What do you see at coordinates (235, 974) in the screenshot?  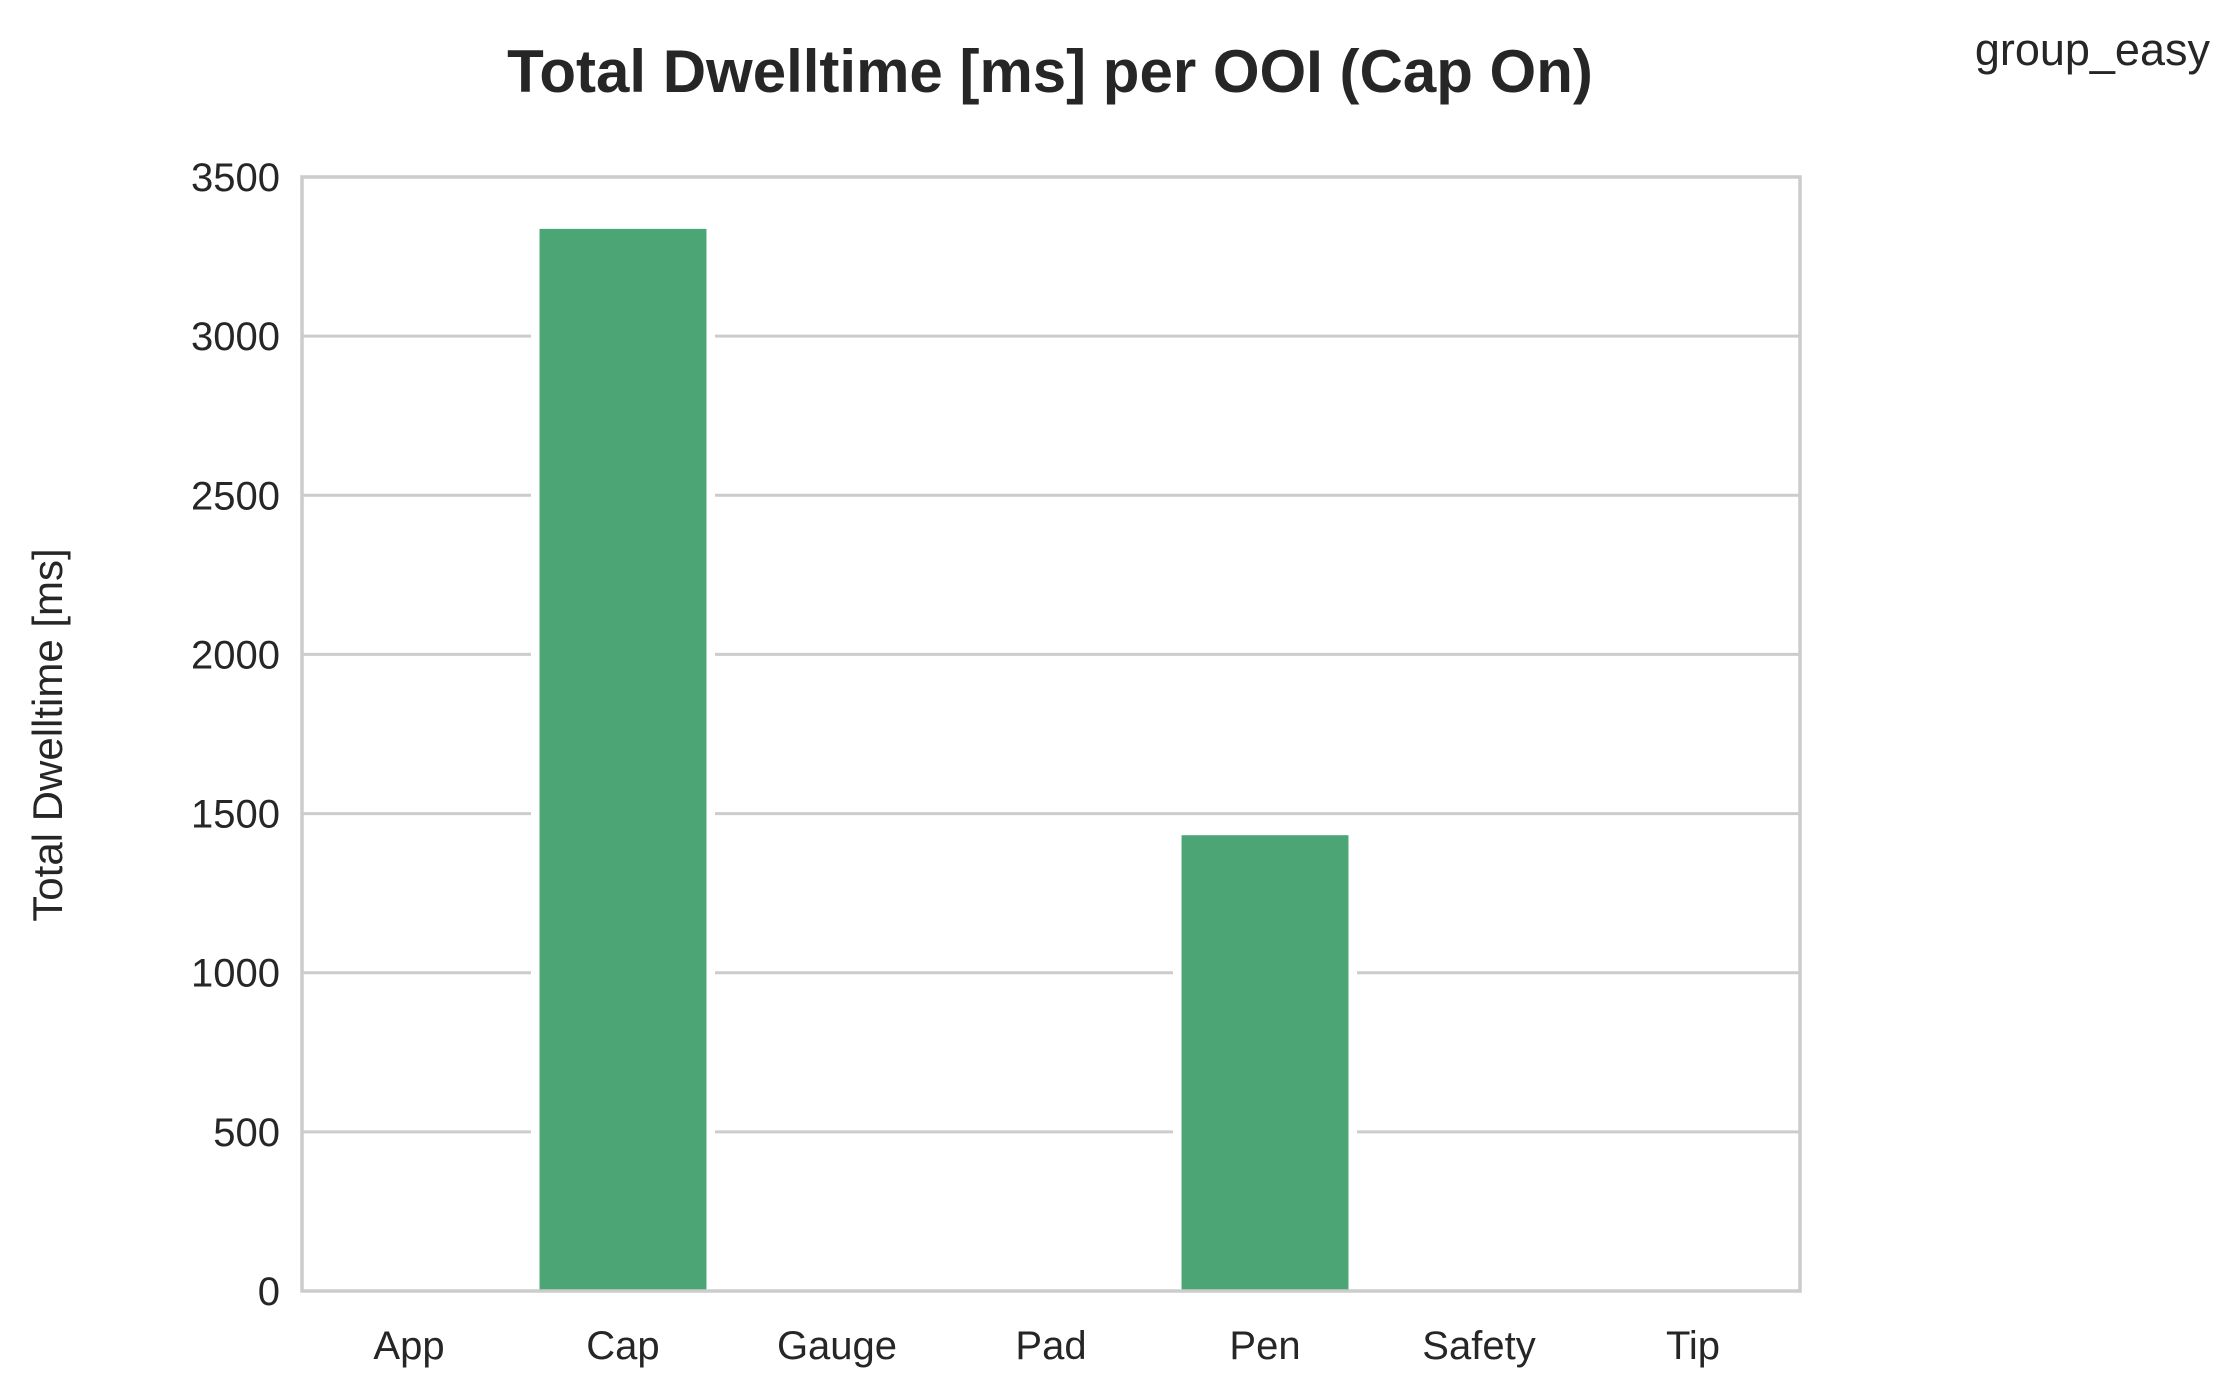 I see `y-tick-label: 1000` at bounding box center [235, 974].